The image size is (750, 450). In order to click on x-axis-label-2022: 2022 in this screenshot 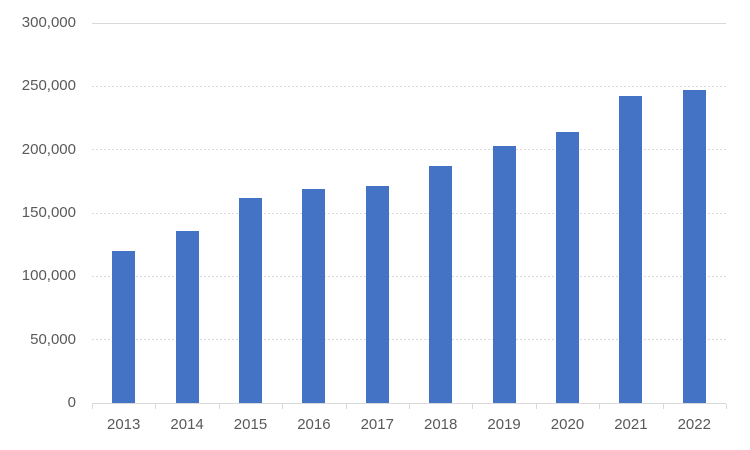, I will do `click(694, 424)`.